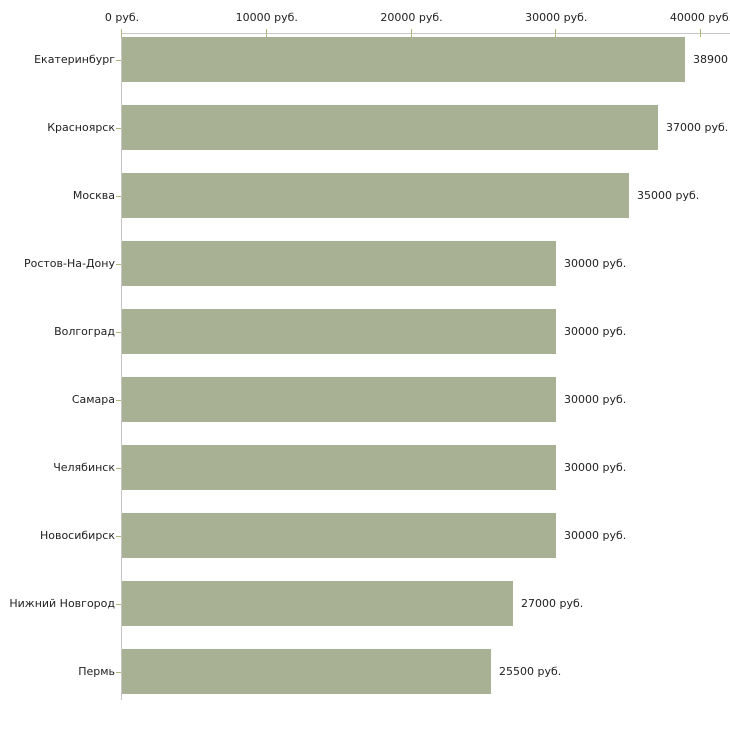  Describe the element at coordinates (711, 59) in the screenshot. I see `bar-value-label: 38900 руб.` at that location.